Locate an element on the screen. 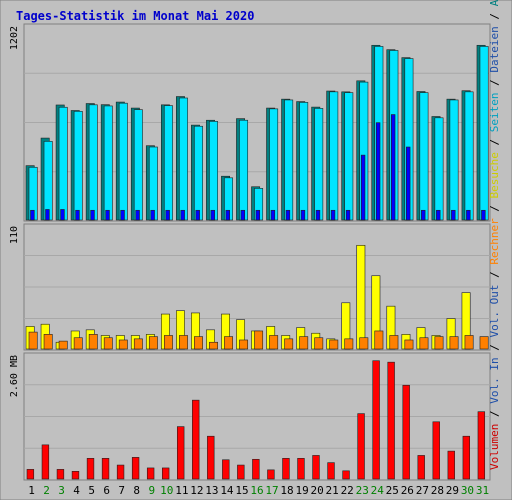 The width and height of the screenshot is (512, 500). x-label-day-19: 19 is located at coordinates (301, 490).